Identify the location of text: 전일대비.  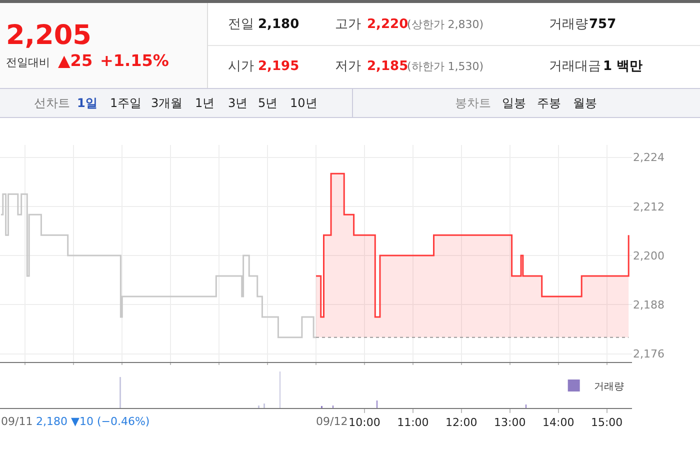
(28, 62).